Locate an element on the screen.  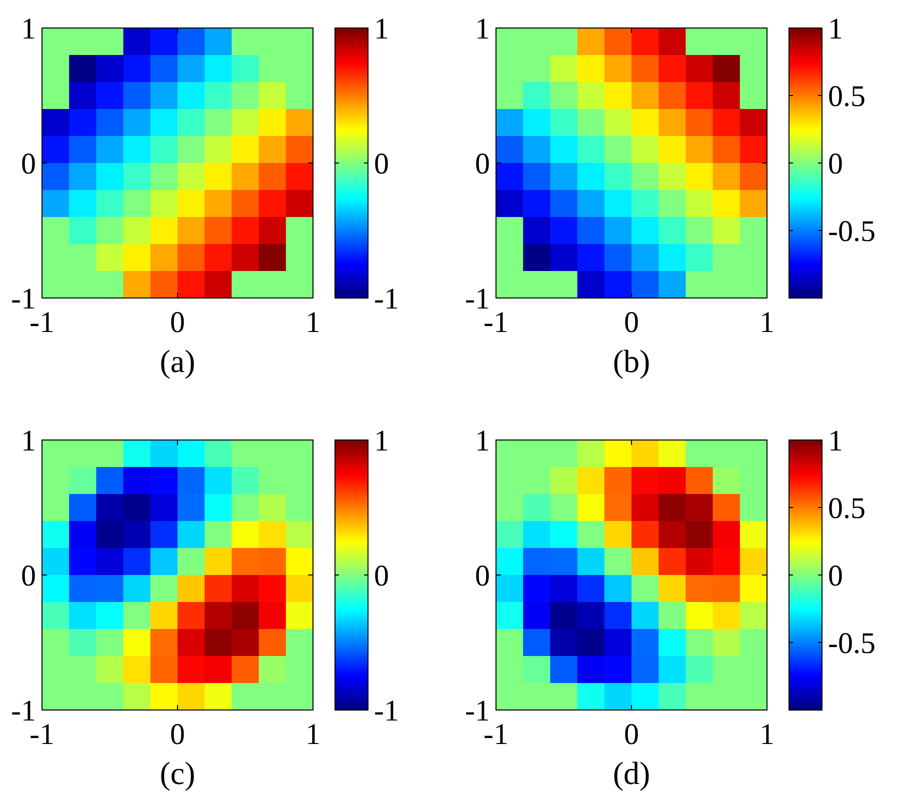
x-axis-title: (a) is located at coordinates (178, 361).